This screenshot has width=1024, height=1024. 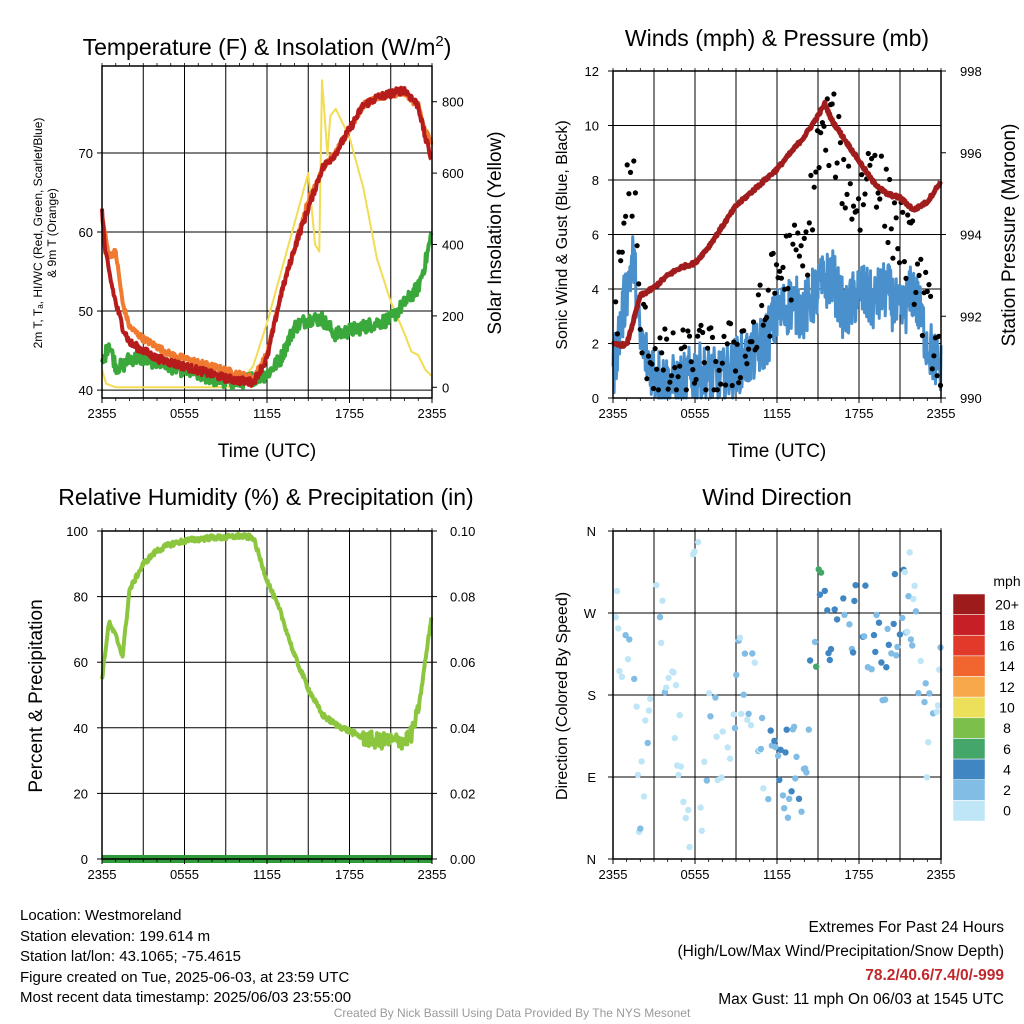 I want to click on y-tick-label: 80, so click(x=81, y=597).